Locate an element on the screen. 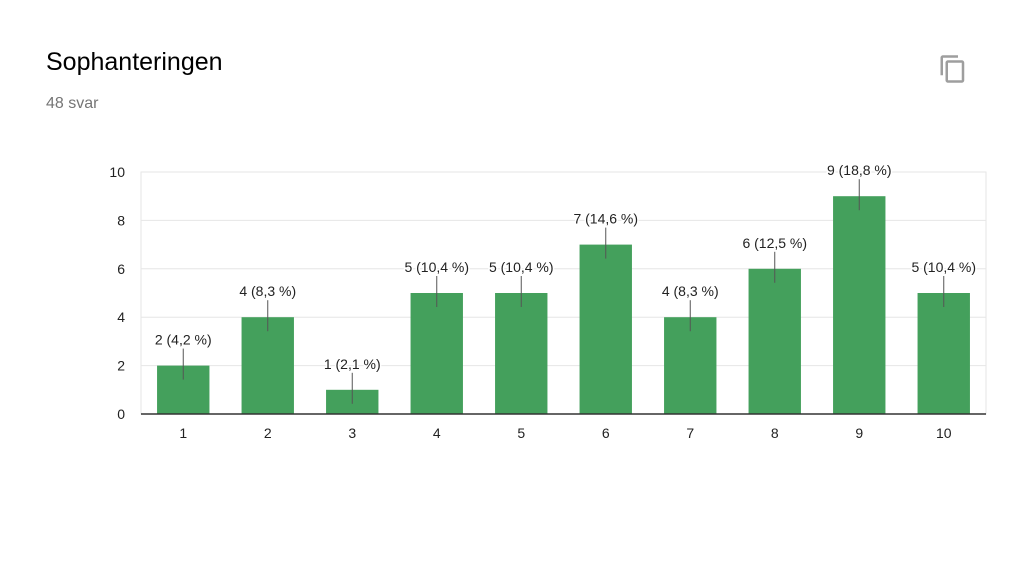  y-tick-label: 10 is located at coordinates (117, 172).